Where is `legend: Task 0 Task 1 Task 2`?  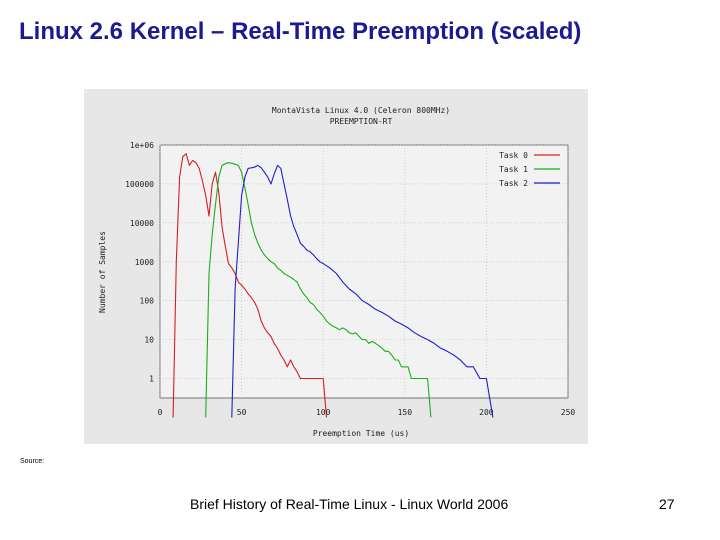
legend: Task 0 Task 1 Task 2 is located at coordinates (529, 169).